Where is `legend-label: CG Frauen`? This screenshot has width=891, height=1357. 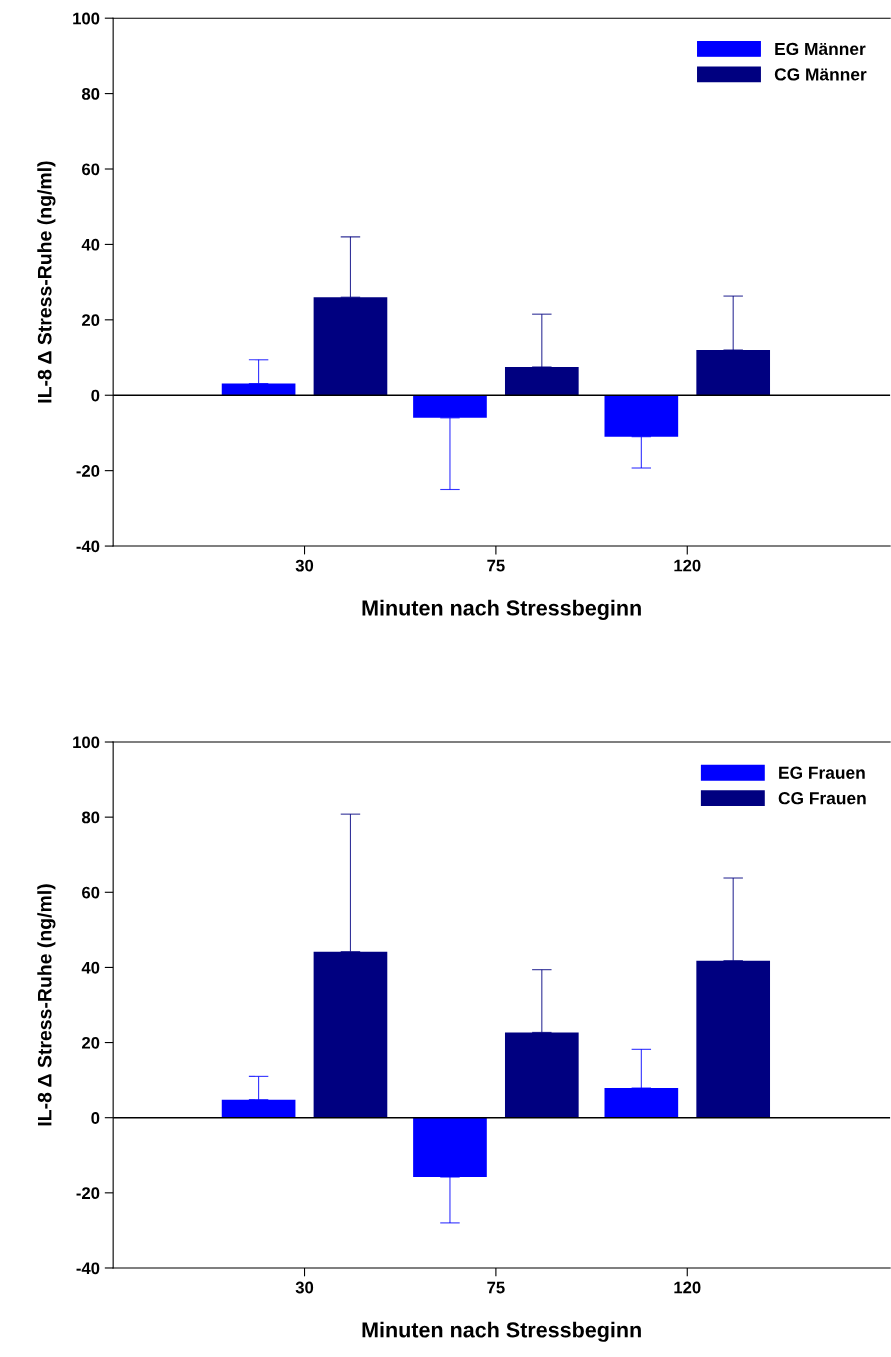 legend-label: CG Frauen is located at coordinates (822, 798).